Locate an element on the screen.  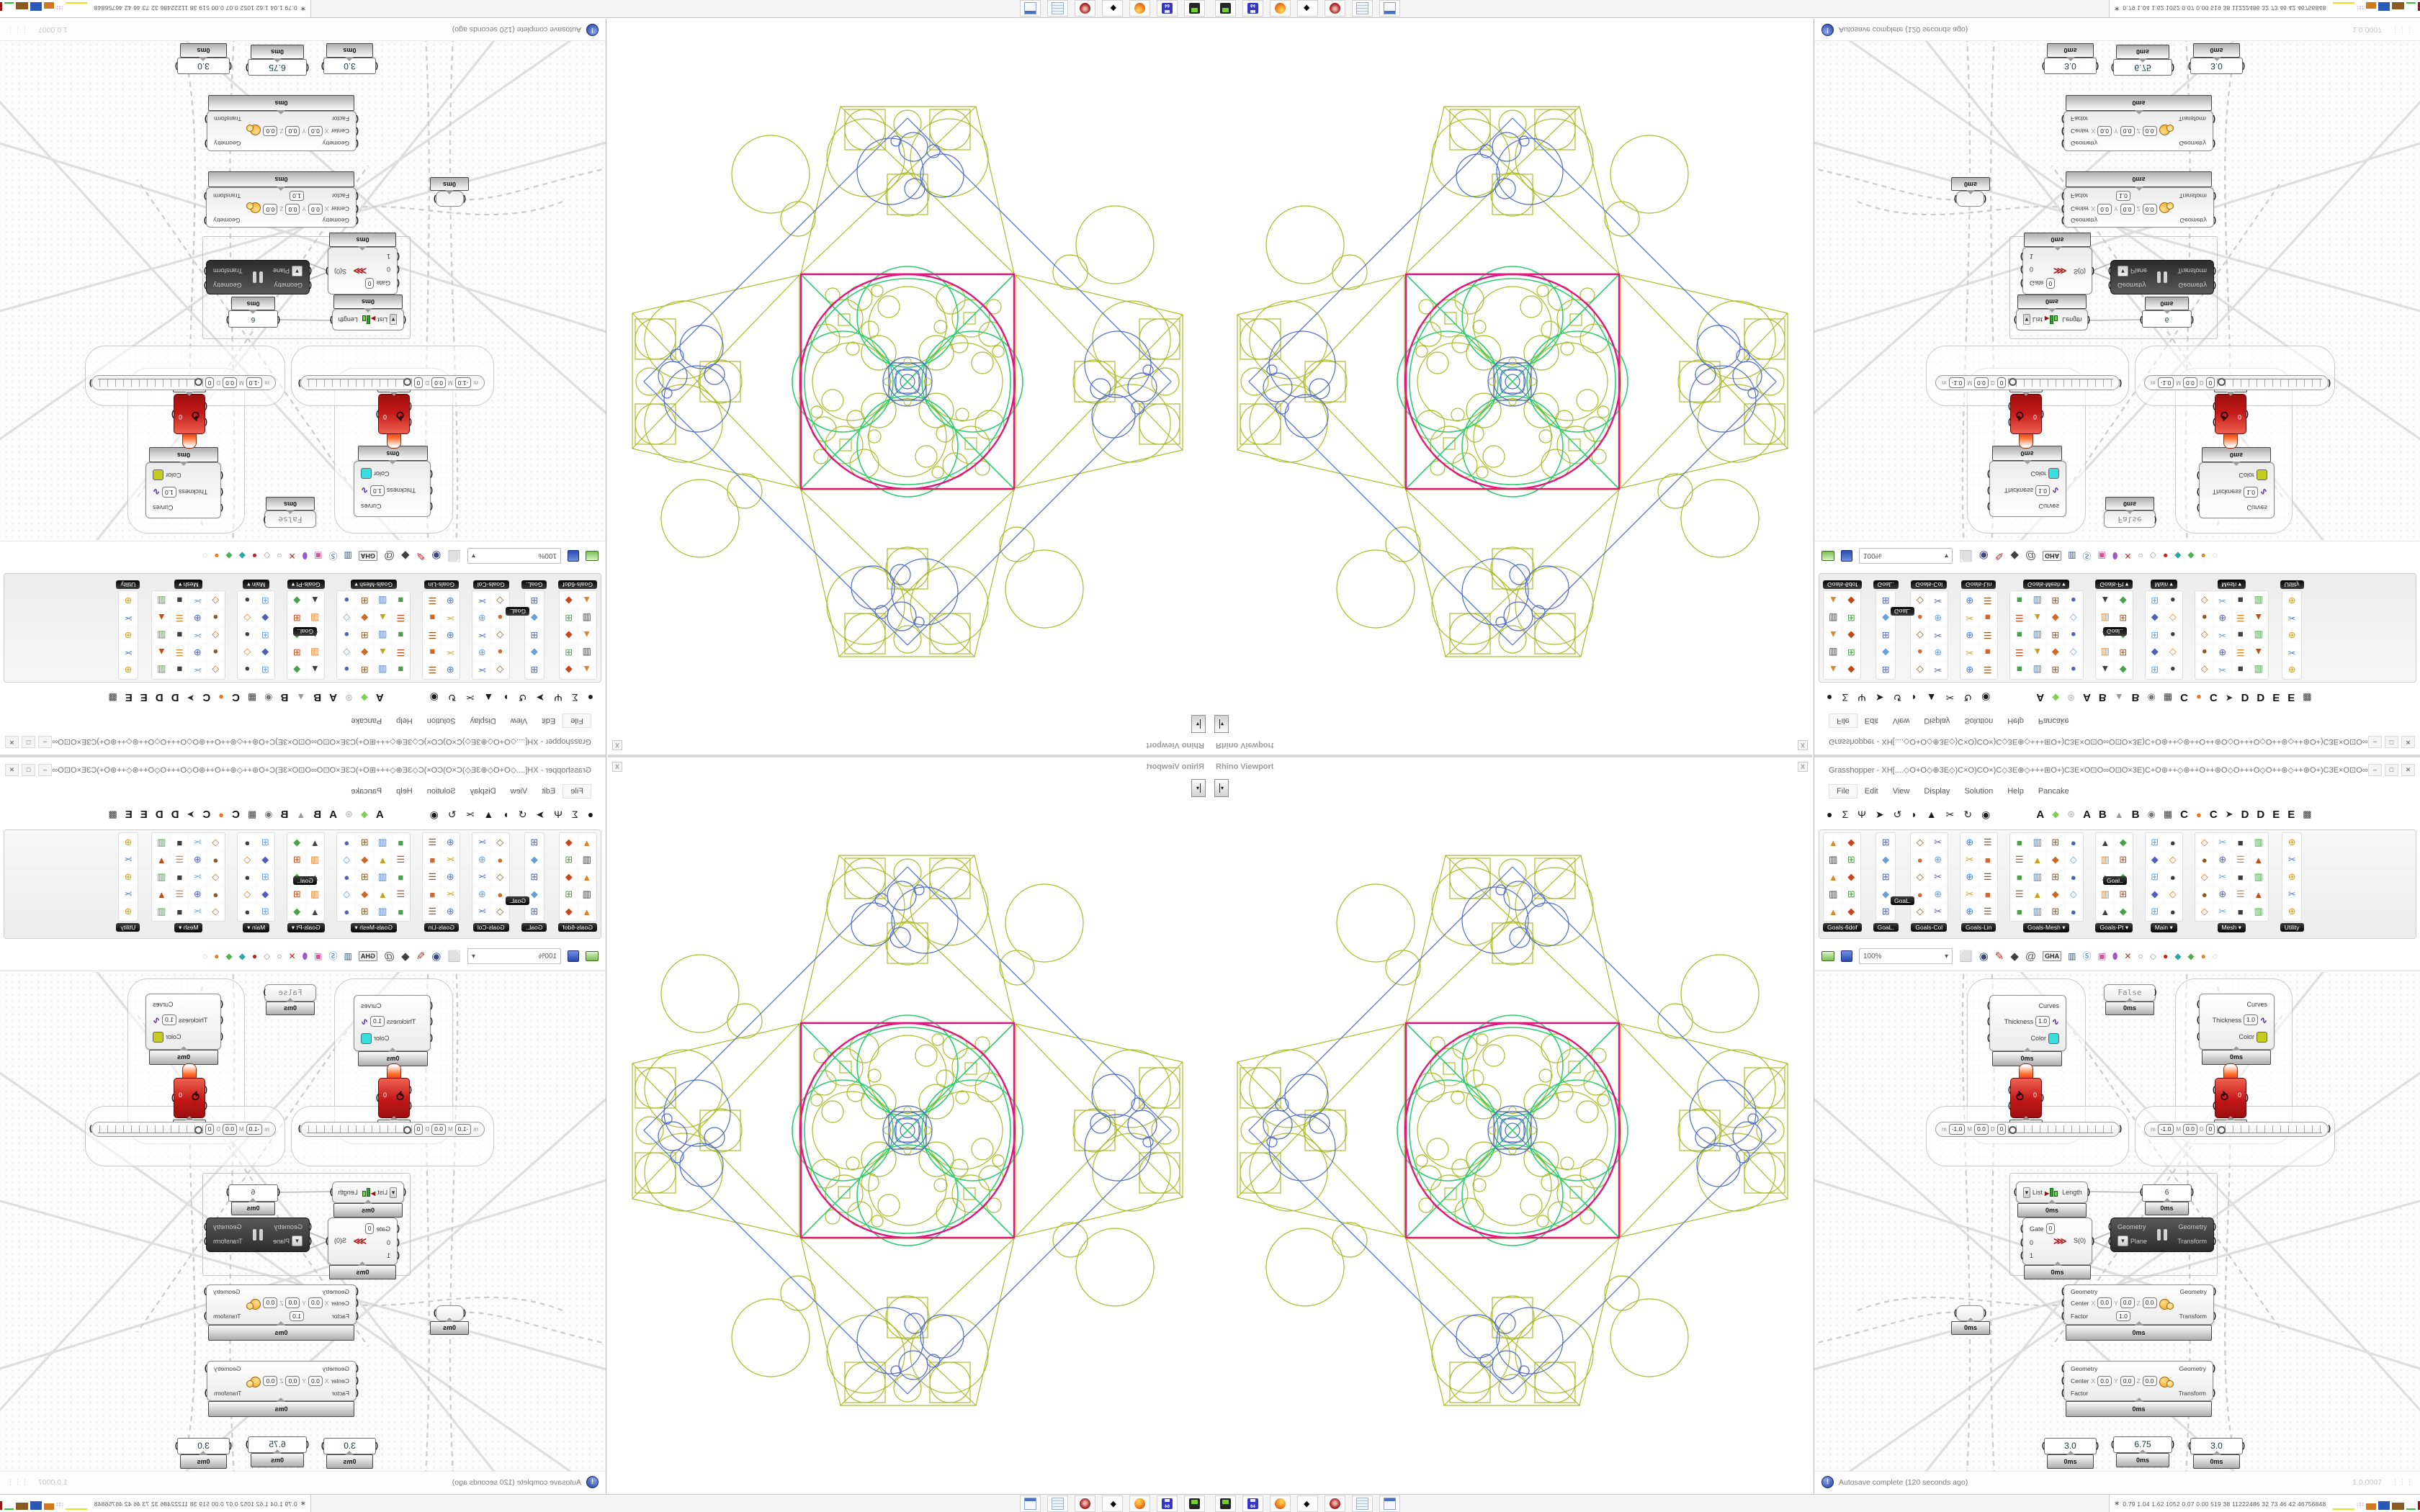
balloon-icon: ⬮ is located at coordinates (305, 556).